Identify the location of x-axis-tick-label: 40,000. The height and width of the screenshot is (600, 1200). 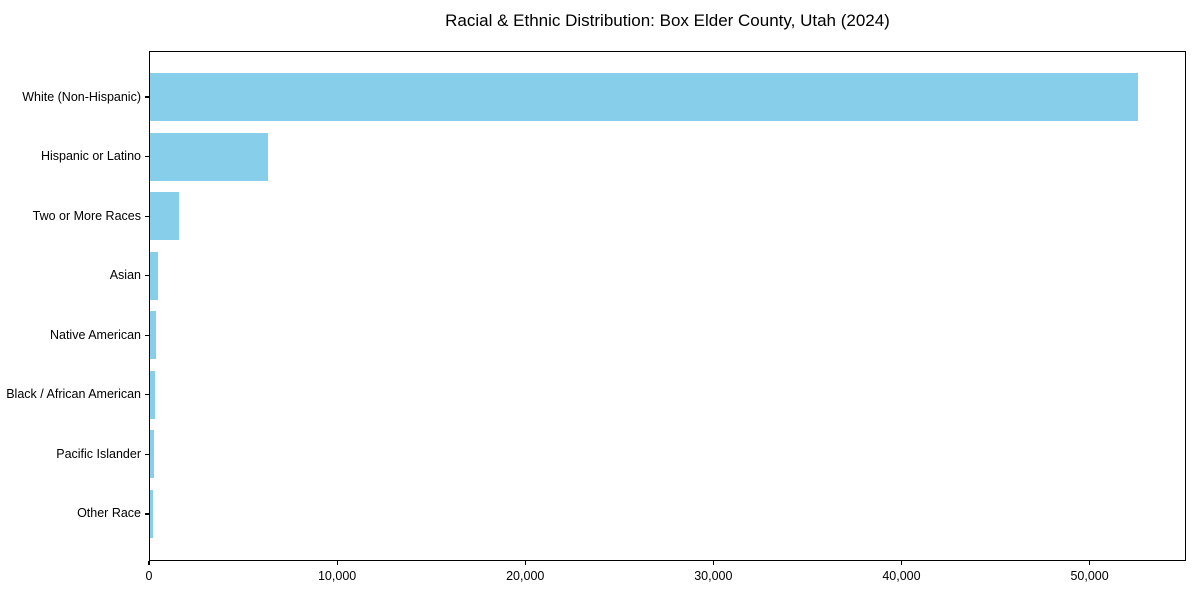
(901, 576).